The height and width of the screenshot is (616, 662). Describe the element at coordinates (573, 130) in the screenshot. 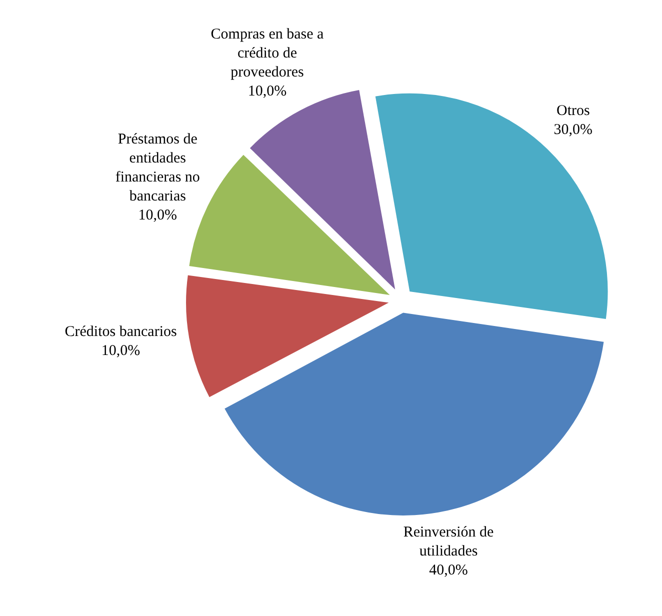

I see `data-label: 30,0%` at that location.